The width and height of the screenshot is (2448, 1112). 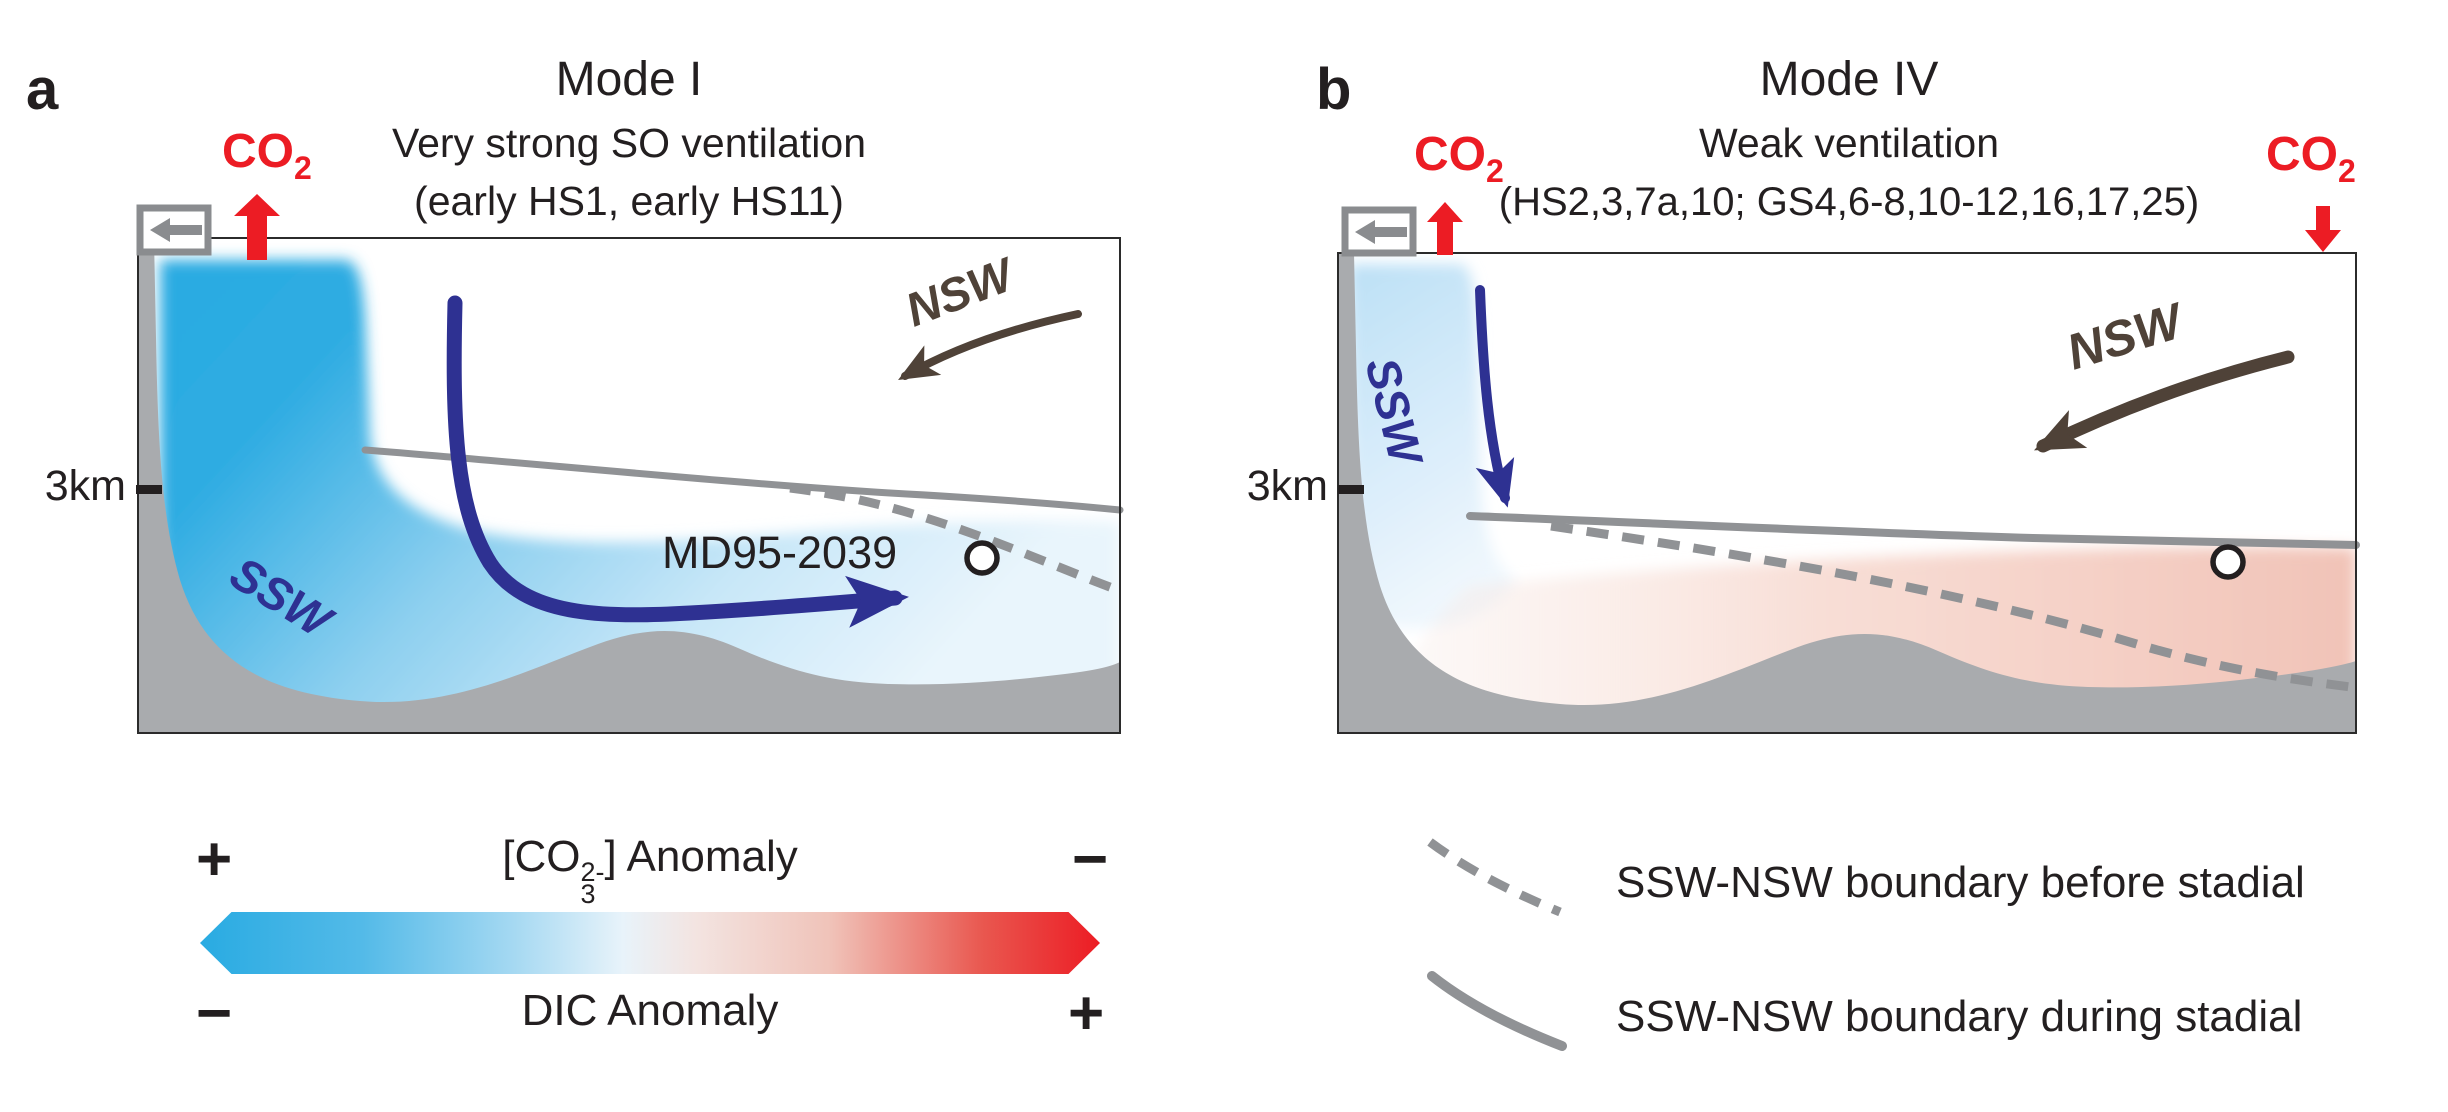 What do you see at coordinates (85, 486) in the screenshot?
I see `depth-label-a: 3km` at bounding box center [85, 486].